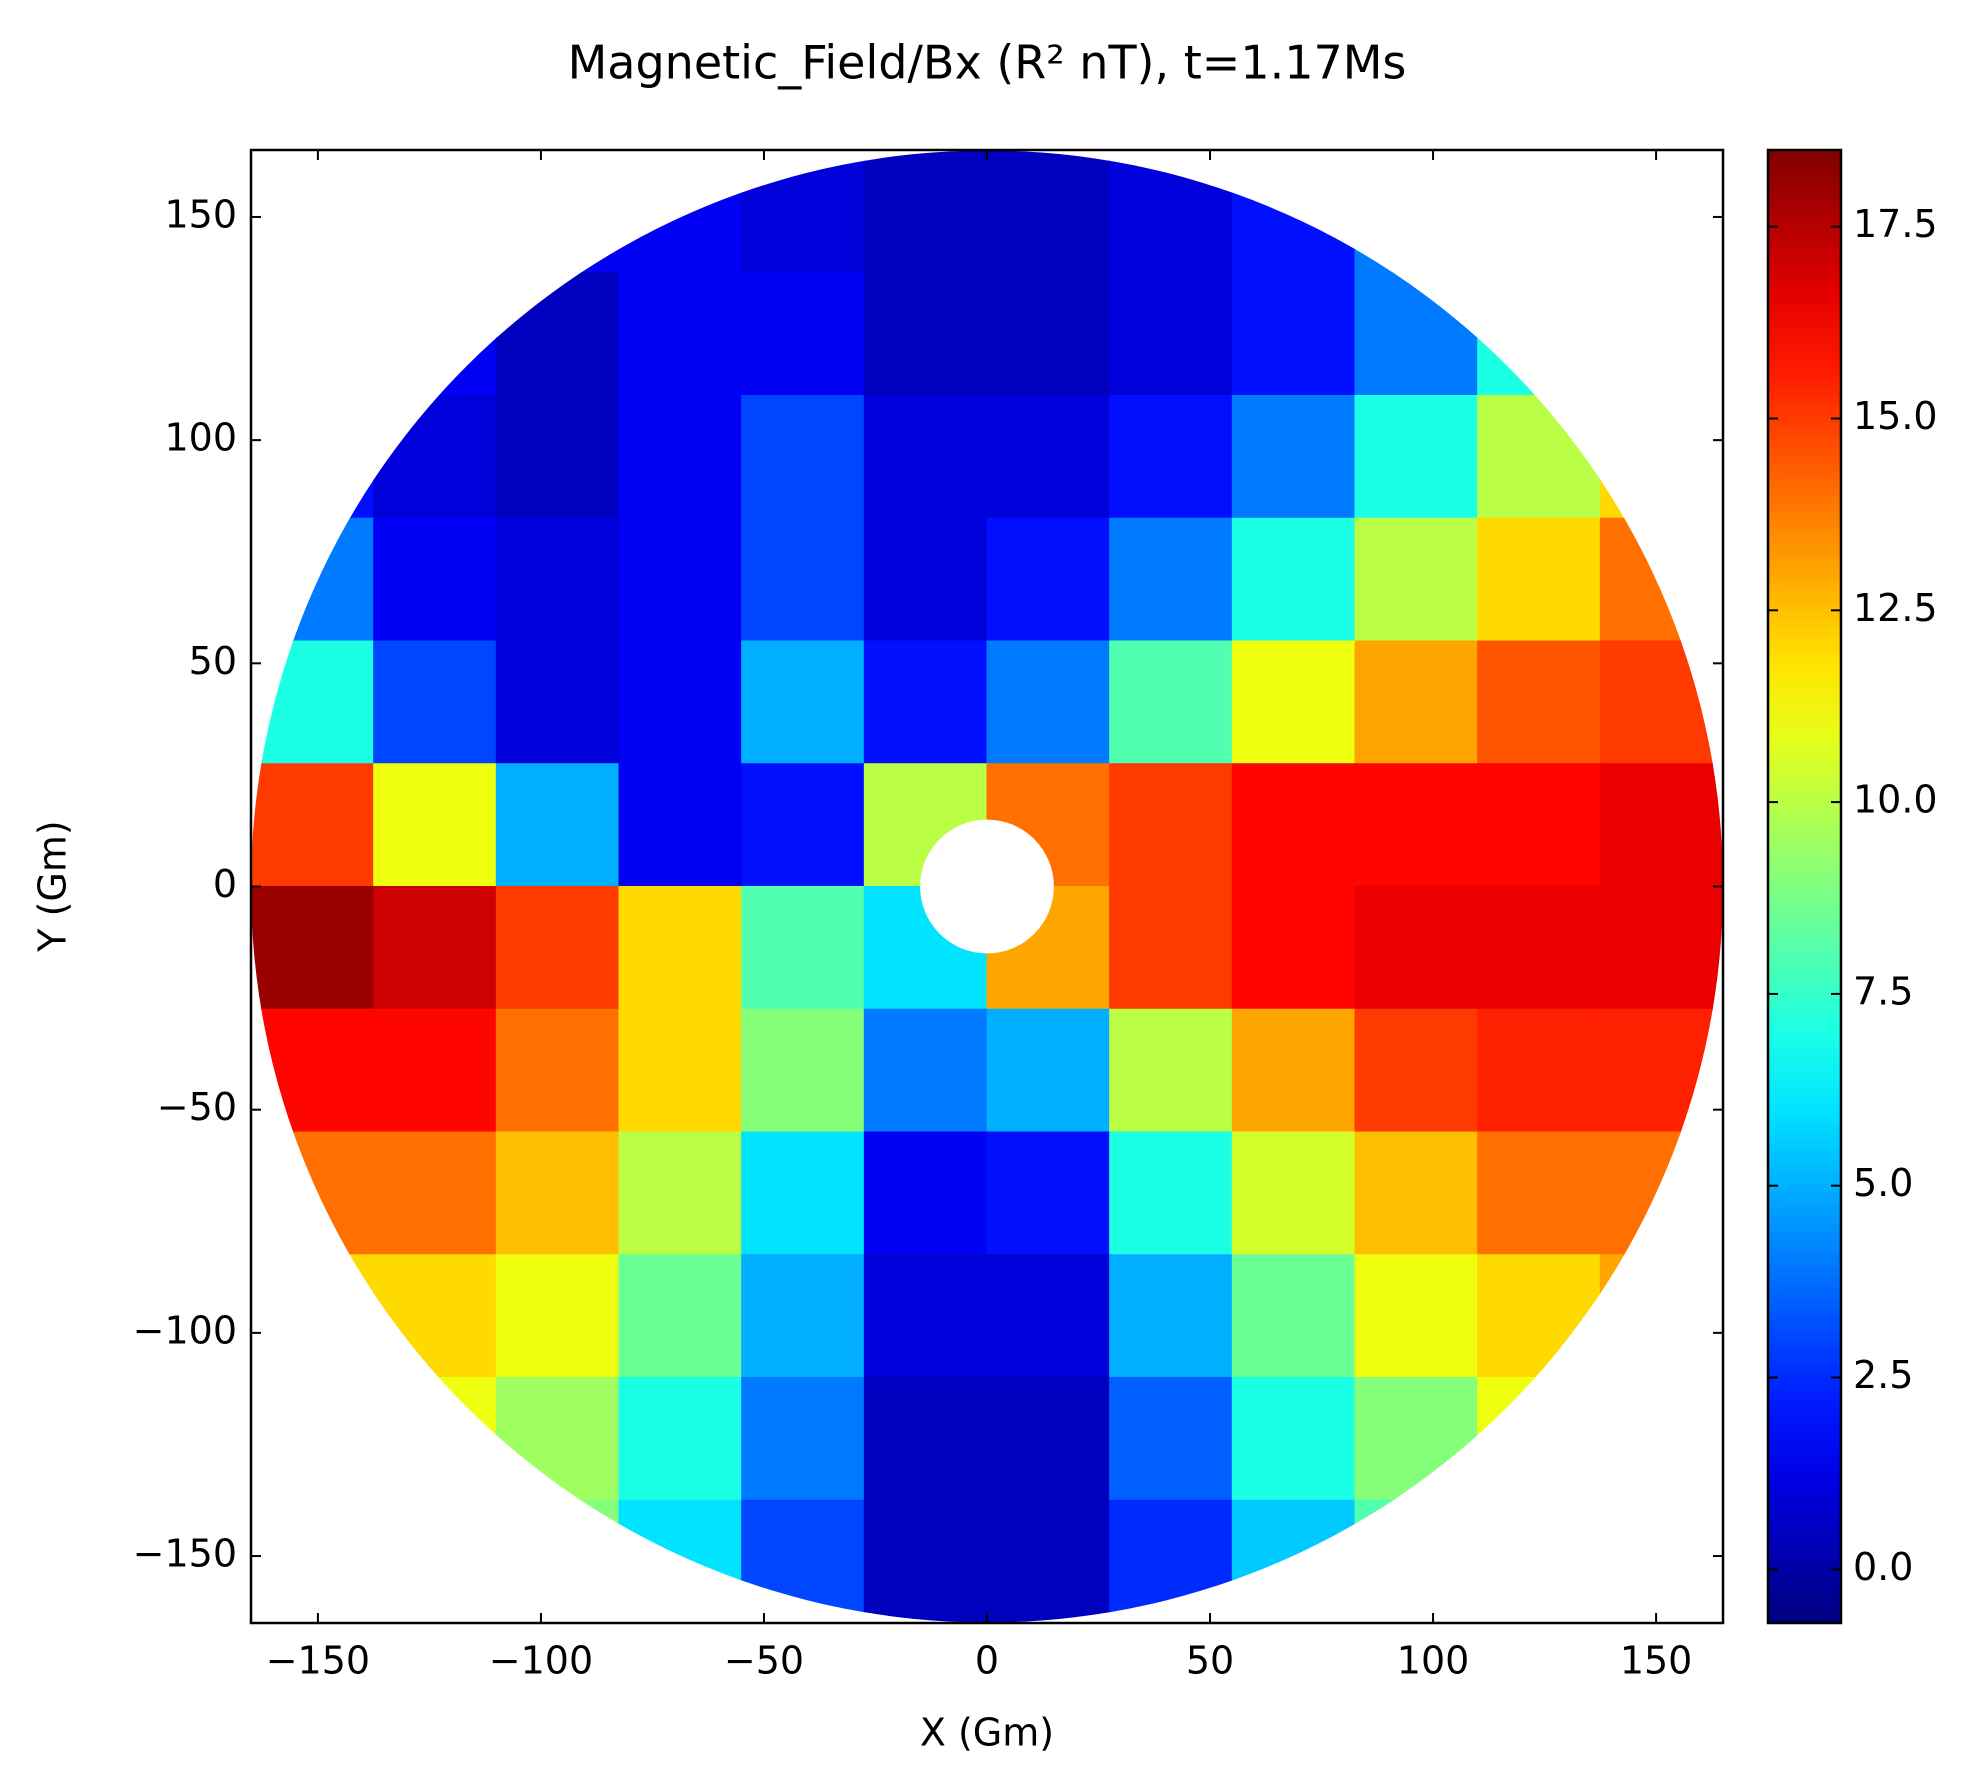 This screenshot has width=1985, height=1790. I want to click on y-tick-label: 0, so click(225, 884).